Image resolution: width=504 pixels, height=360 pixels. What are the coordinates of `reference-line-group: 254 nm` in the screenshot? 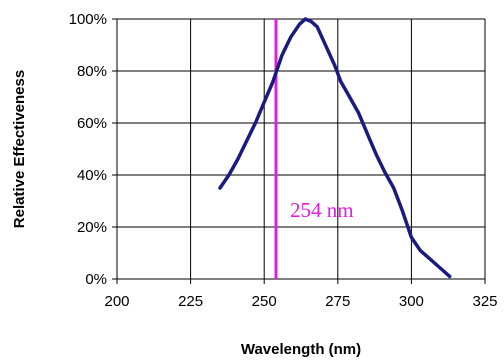 It's located at (314, 149).